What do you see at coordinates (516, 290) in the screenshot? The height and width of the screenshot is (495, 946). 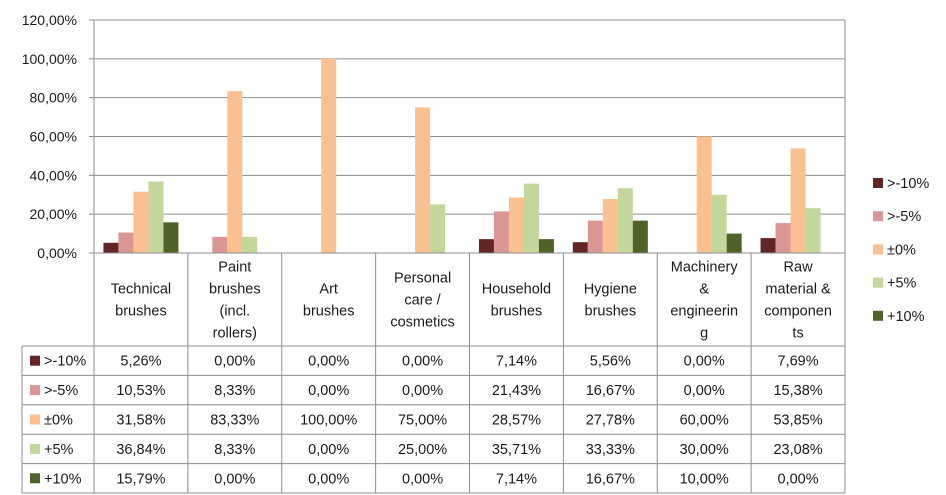 I see `category-label: Household` at bounding box center [516, 290].